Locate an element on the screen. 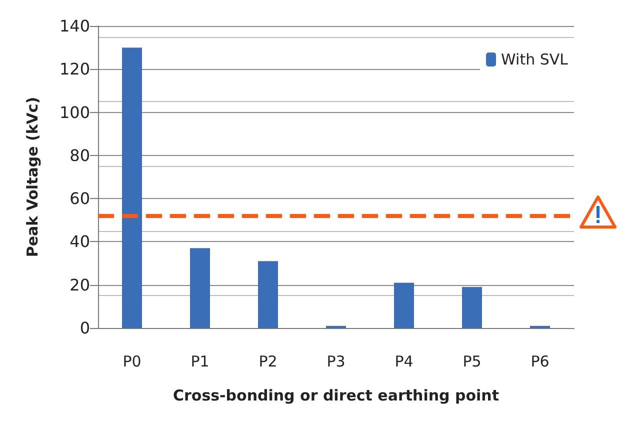  legend-label: With SVL is located at coordinates (535, 59).